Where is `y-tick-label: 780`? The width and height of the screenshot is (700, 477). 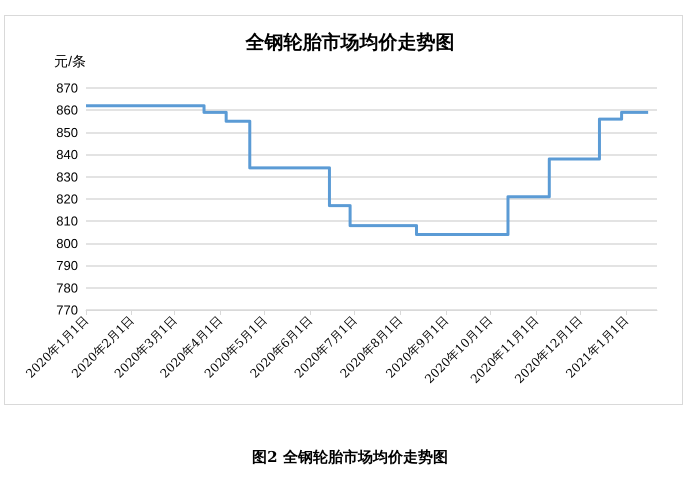 y-tick-label: 780 is located at coordinates (67, 288).